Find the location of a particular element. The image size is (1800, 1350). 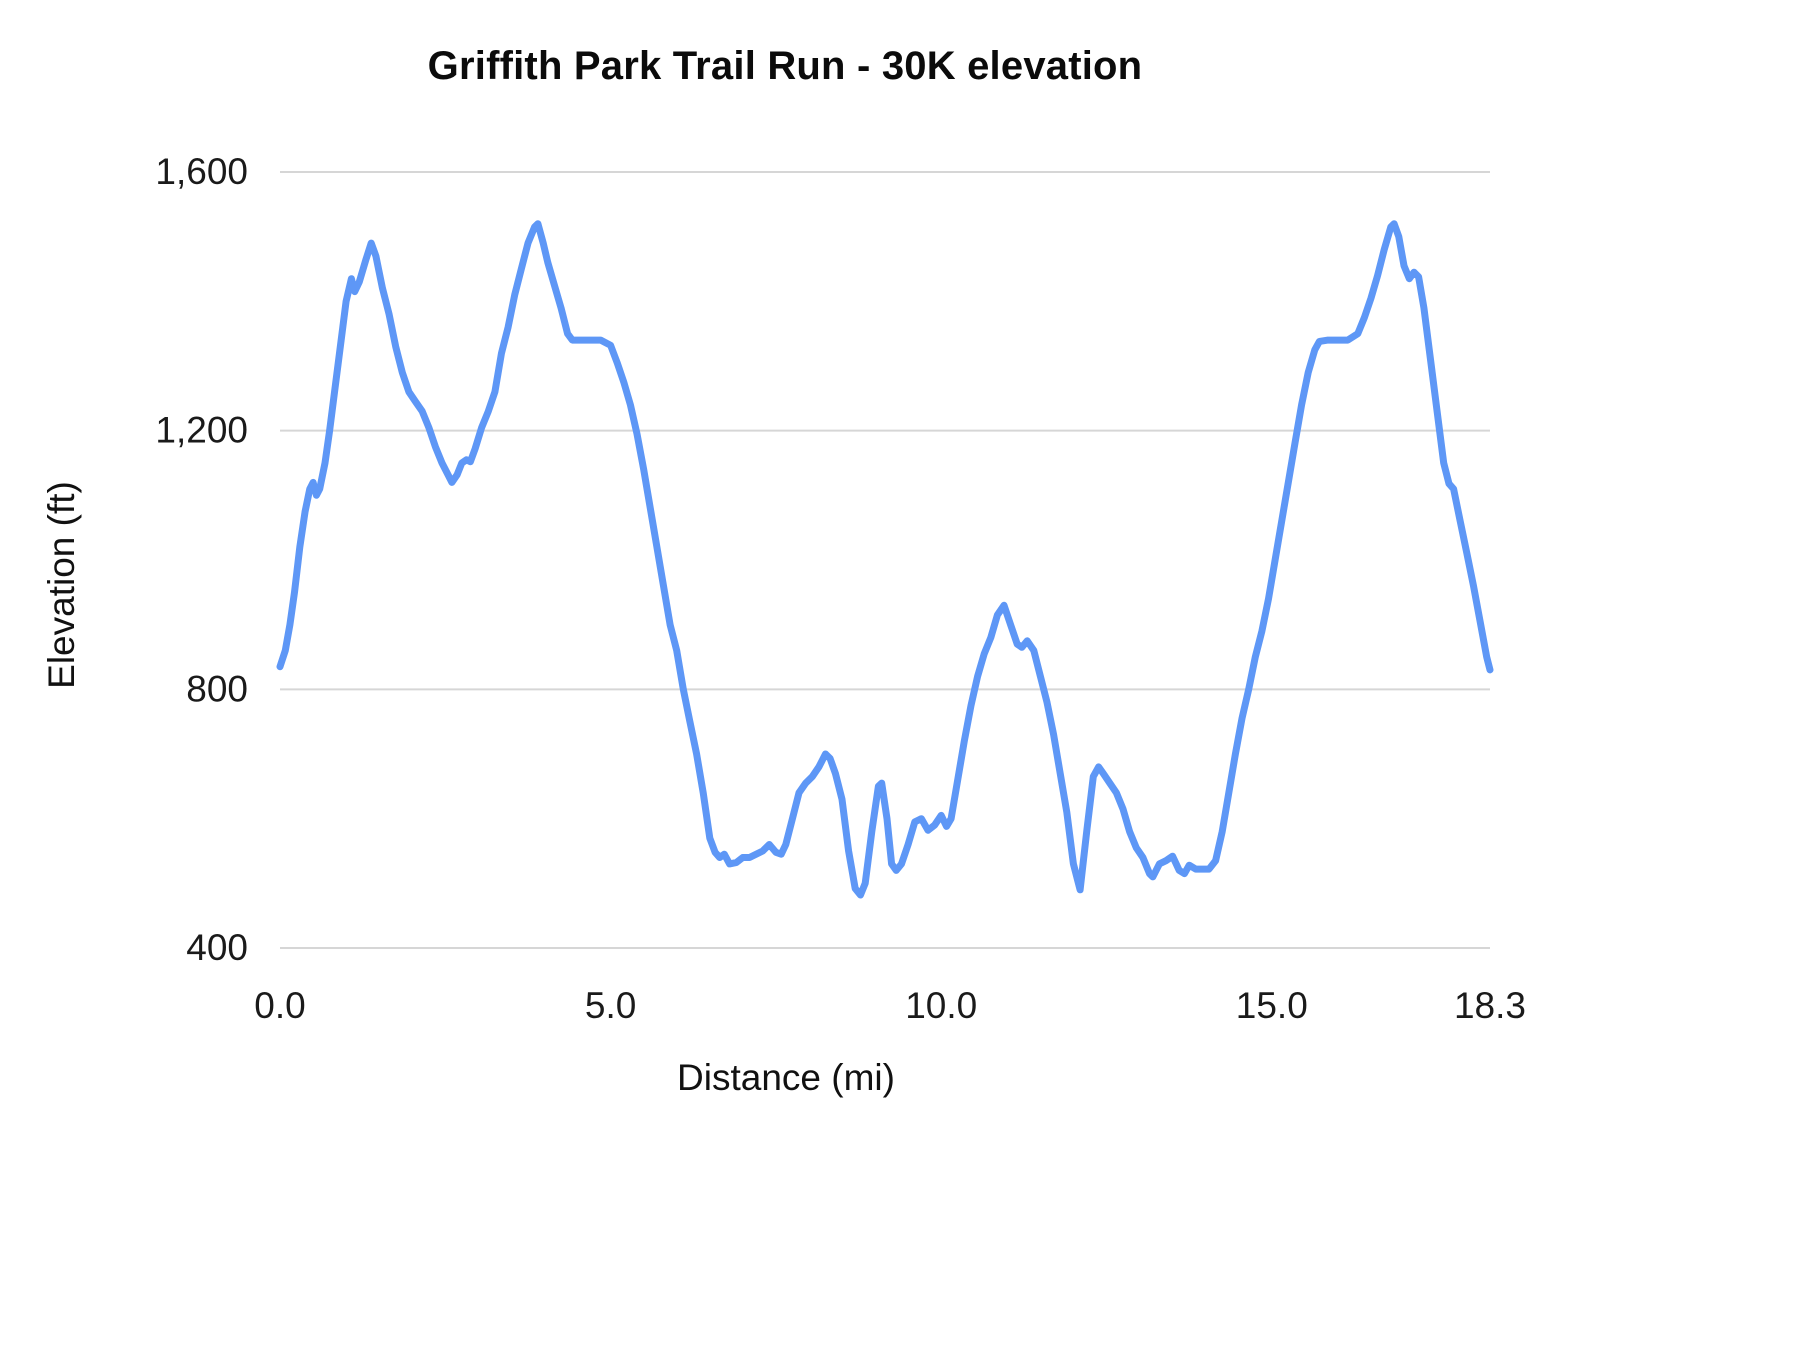

y-tick-label: 1,600 is located at coordinates (201, 171).